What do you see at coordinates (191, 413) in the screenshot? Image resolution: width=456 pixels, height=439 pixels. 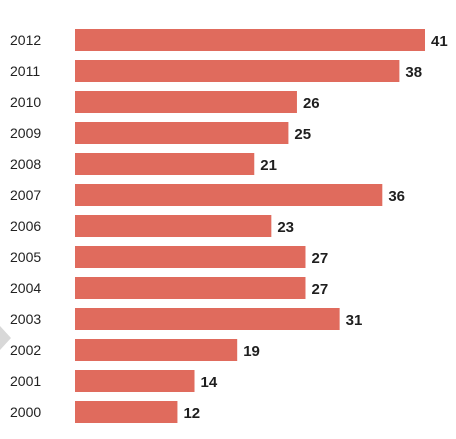 I see `value-label-2000: 12` at bounding box center [191, 413].